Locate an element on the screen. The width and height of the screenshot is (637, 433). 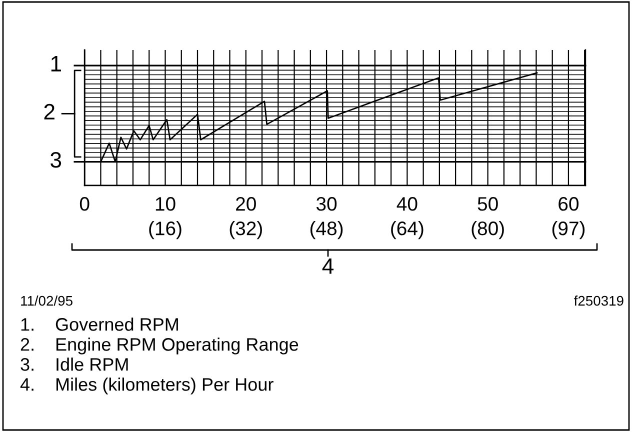
text: 4. Miles (kilometers) Per Hour is located at coordinates (147, 386).